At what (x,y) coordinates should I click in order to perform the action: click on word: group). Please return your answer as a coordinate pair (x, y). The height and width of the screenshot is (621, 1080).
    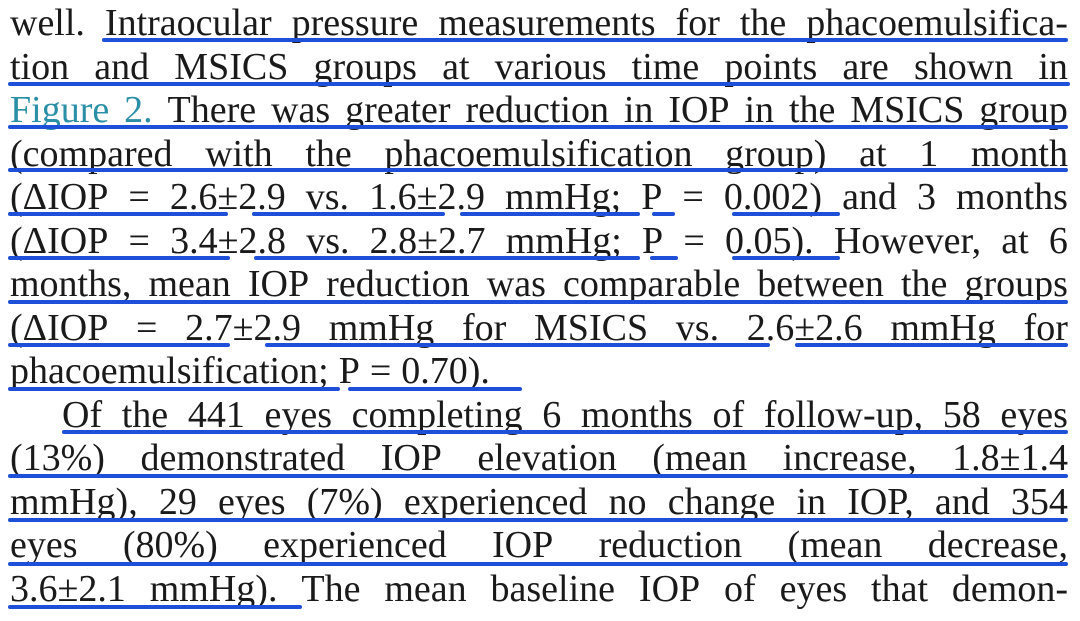
    Looking at the image, I should click on (776, 153).